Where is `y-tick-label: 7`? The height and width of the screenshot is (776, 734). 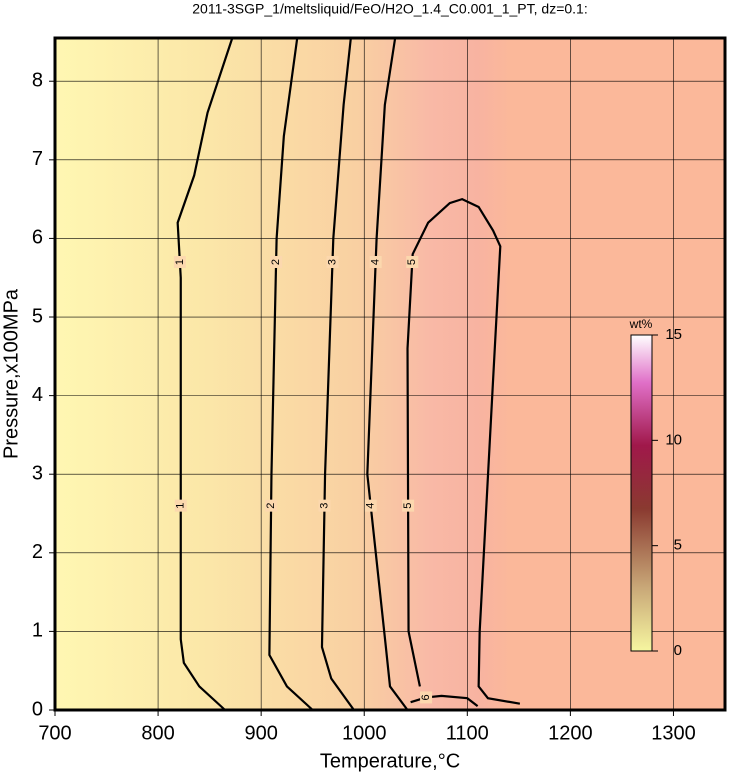
y-tick-label: 7 is located at coordinates (37, 159).